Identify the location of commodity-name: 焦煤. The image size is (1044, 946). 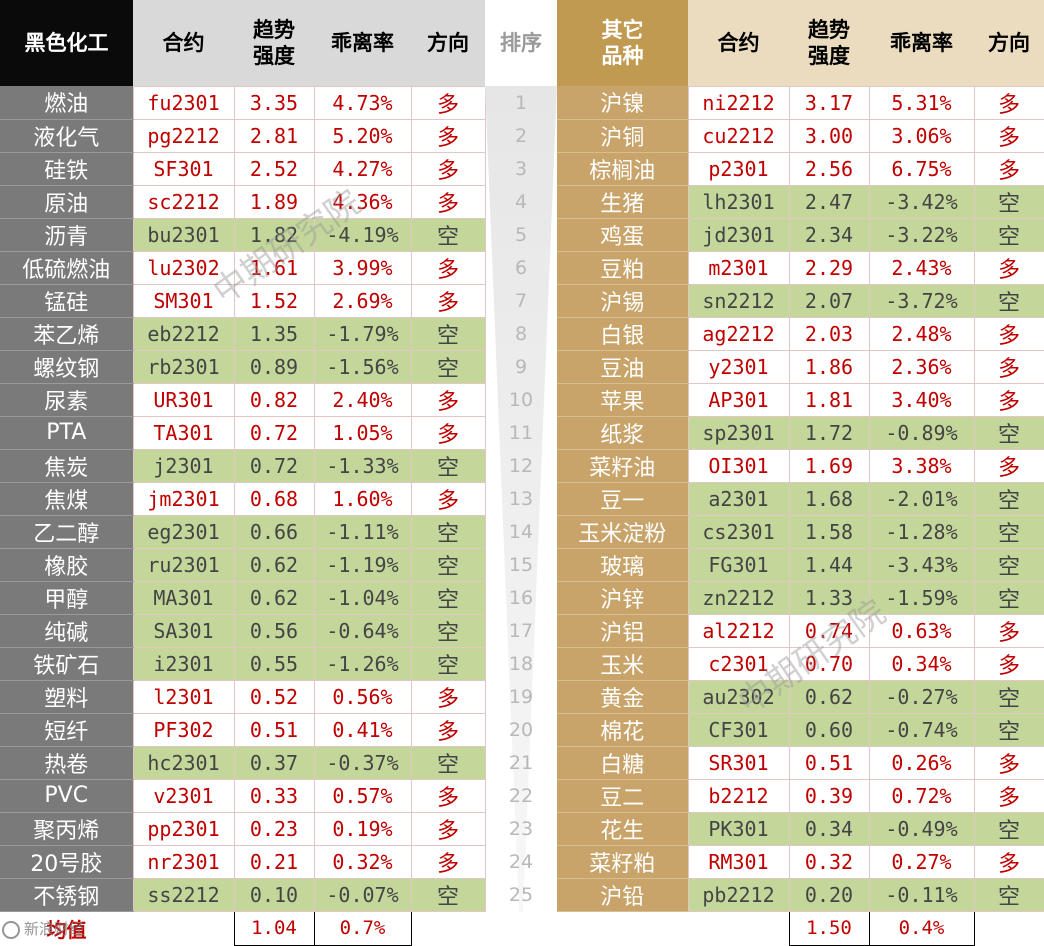
(66, 499).